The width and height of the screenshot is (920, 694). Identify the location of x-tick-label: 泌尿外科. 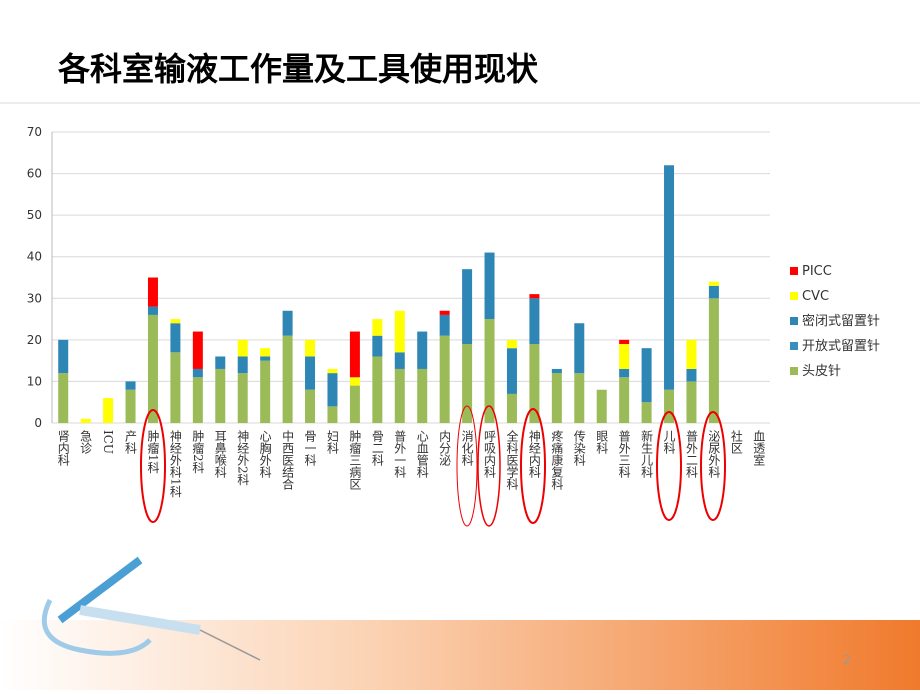
(714, 454).